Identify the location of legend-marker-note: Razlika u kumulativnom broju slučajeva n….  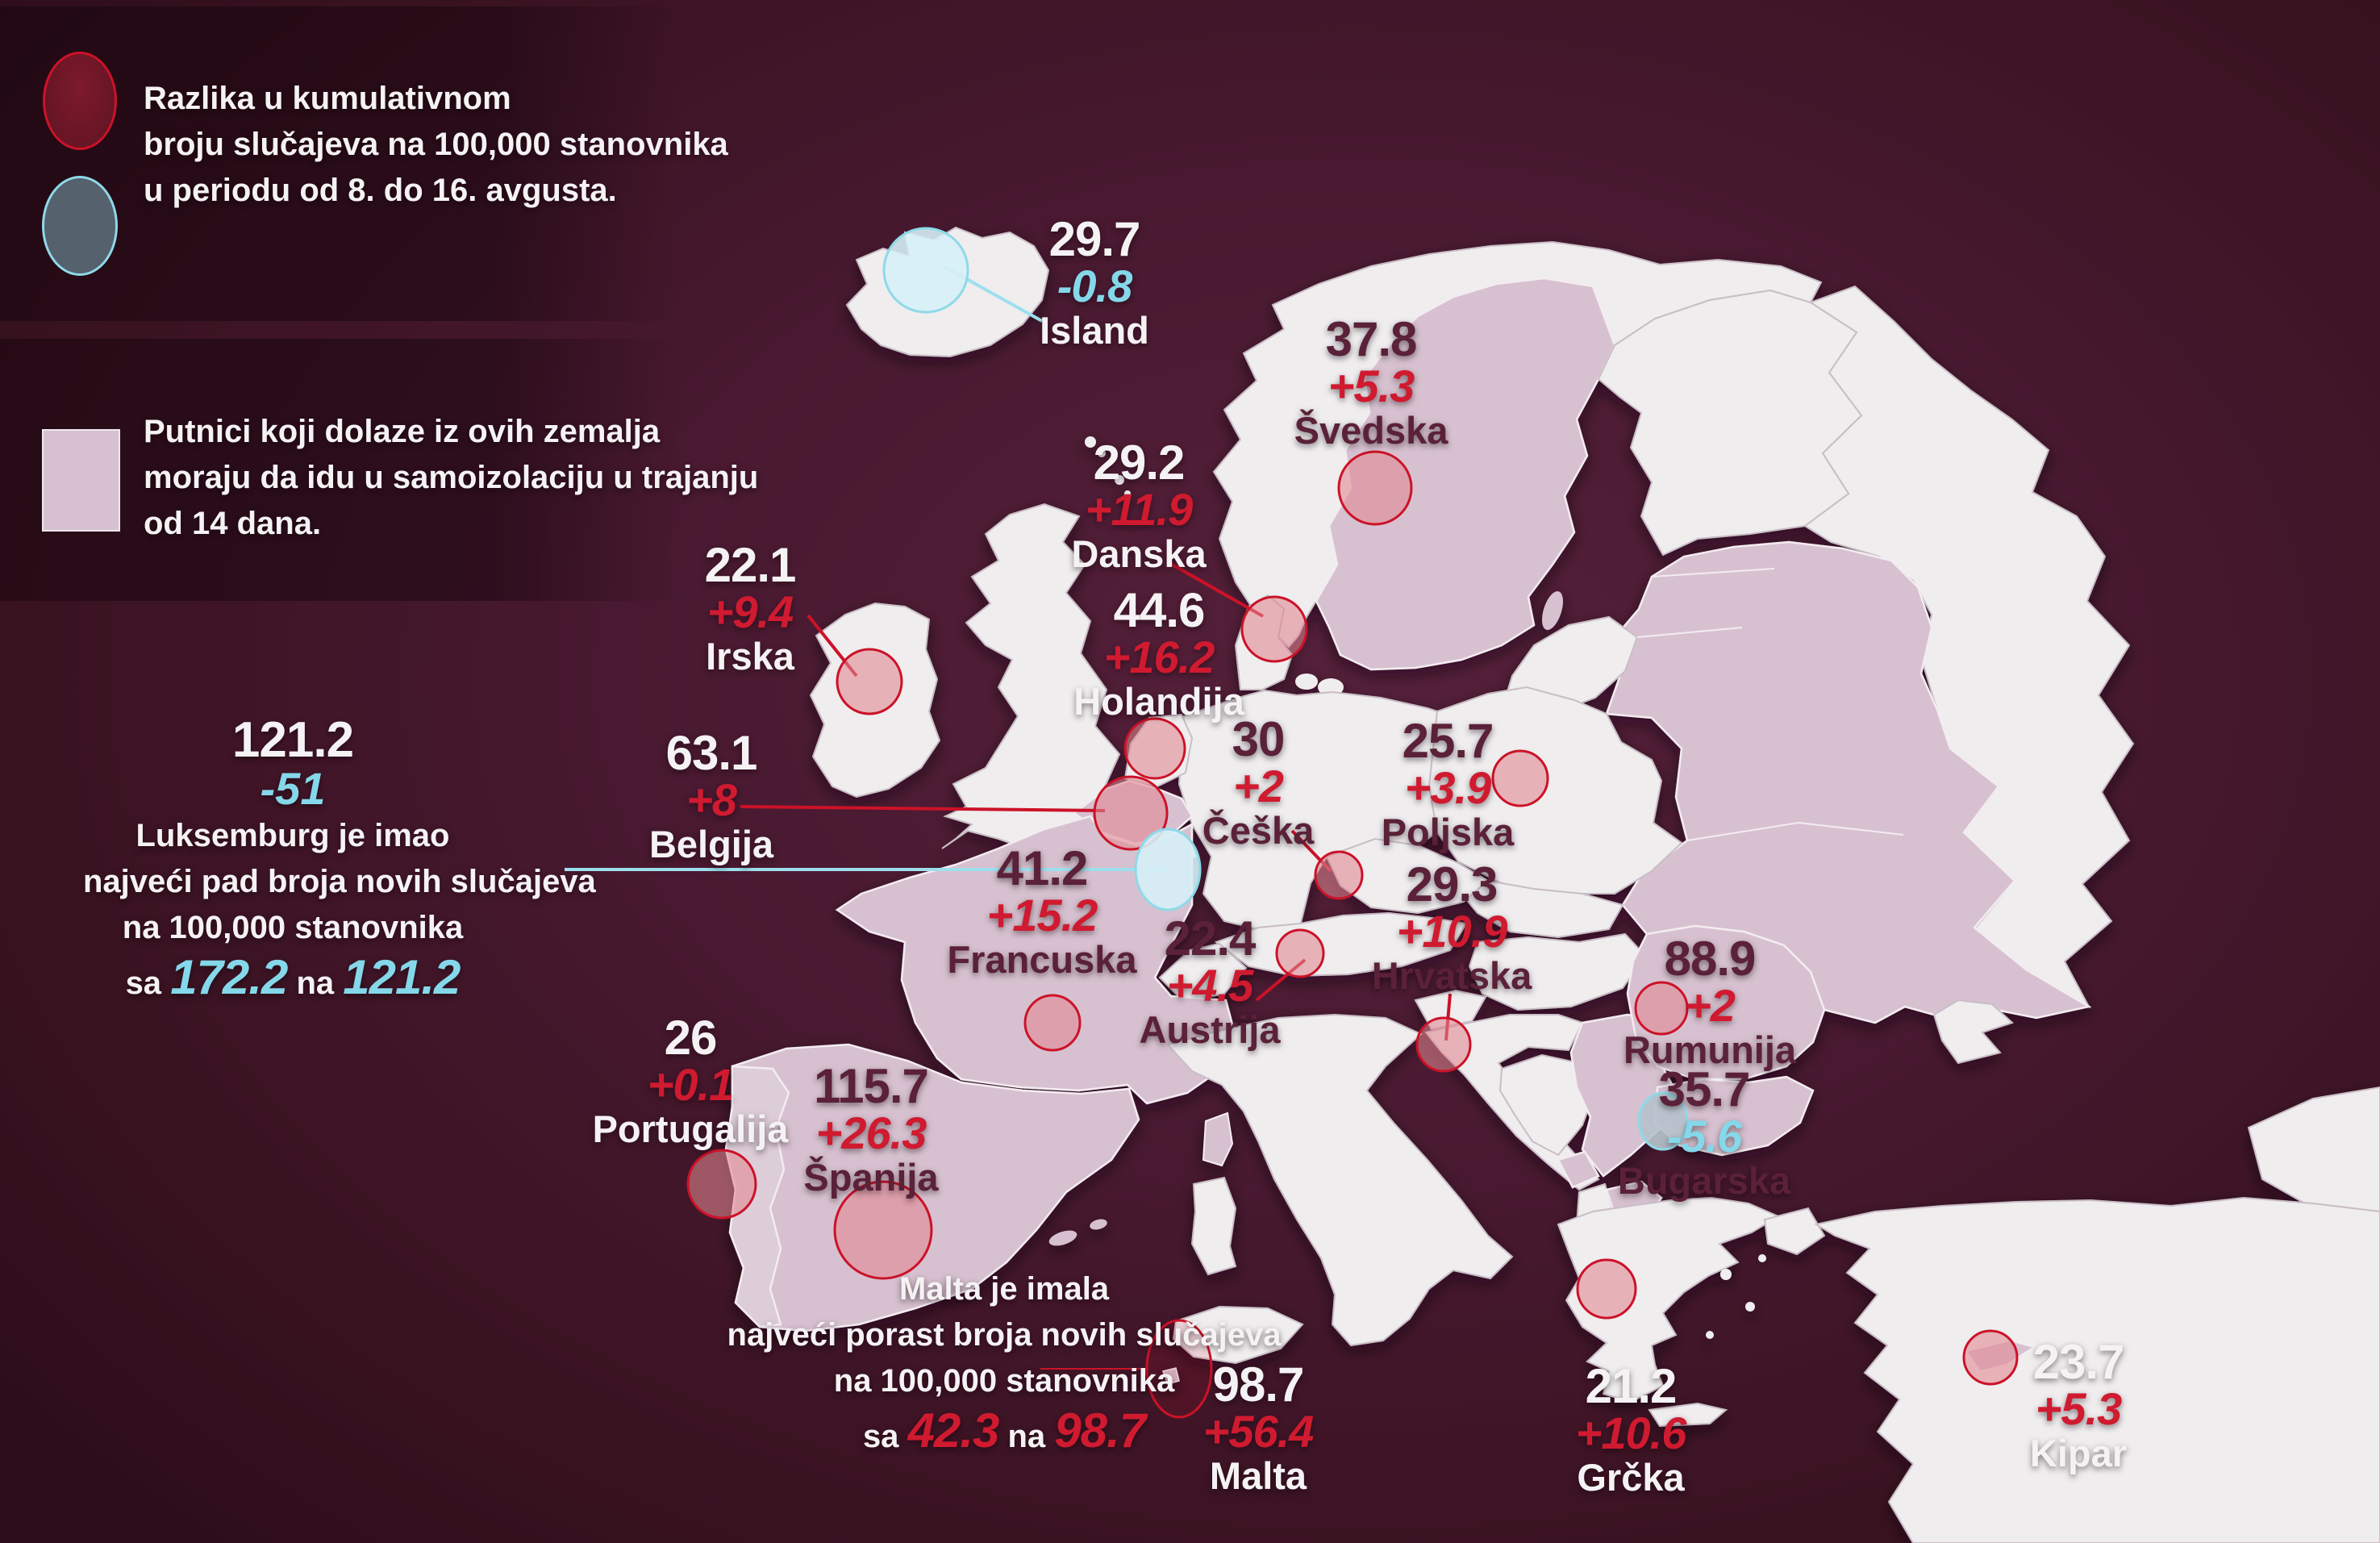
(436, 145).